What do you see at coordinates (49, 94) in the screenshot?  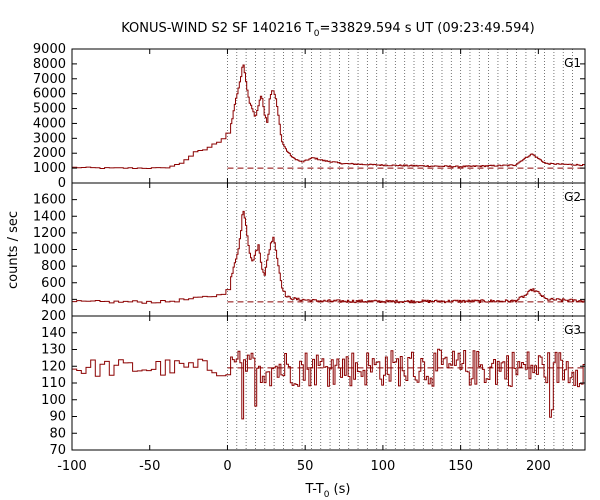 I see `y-tick-label: 6000` at bounding box center [49, 94].